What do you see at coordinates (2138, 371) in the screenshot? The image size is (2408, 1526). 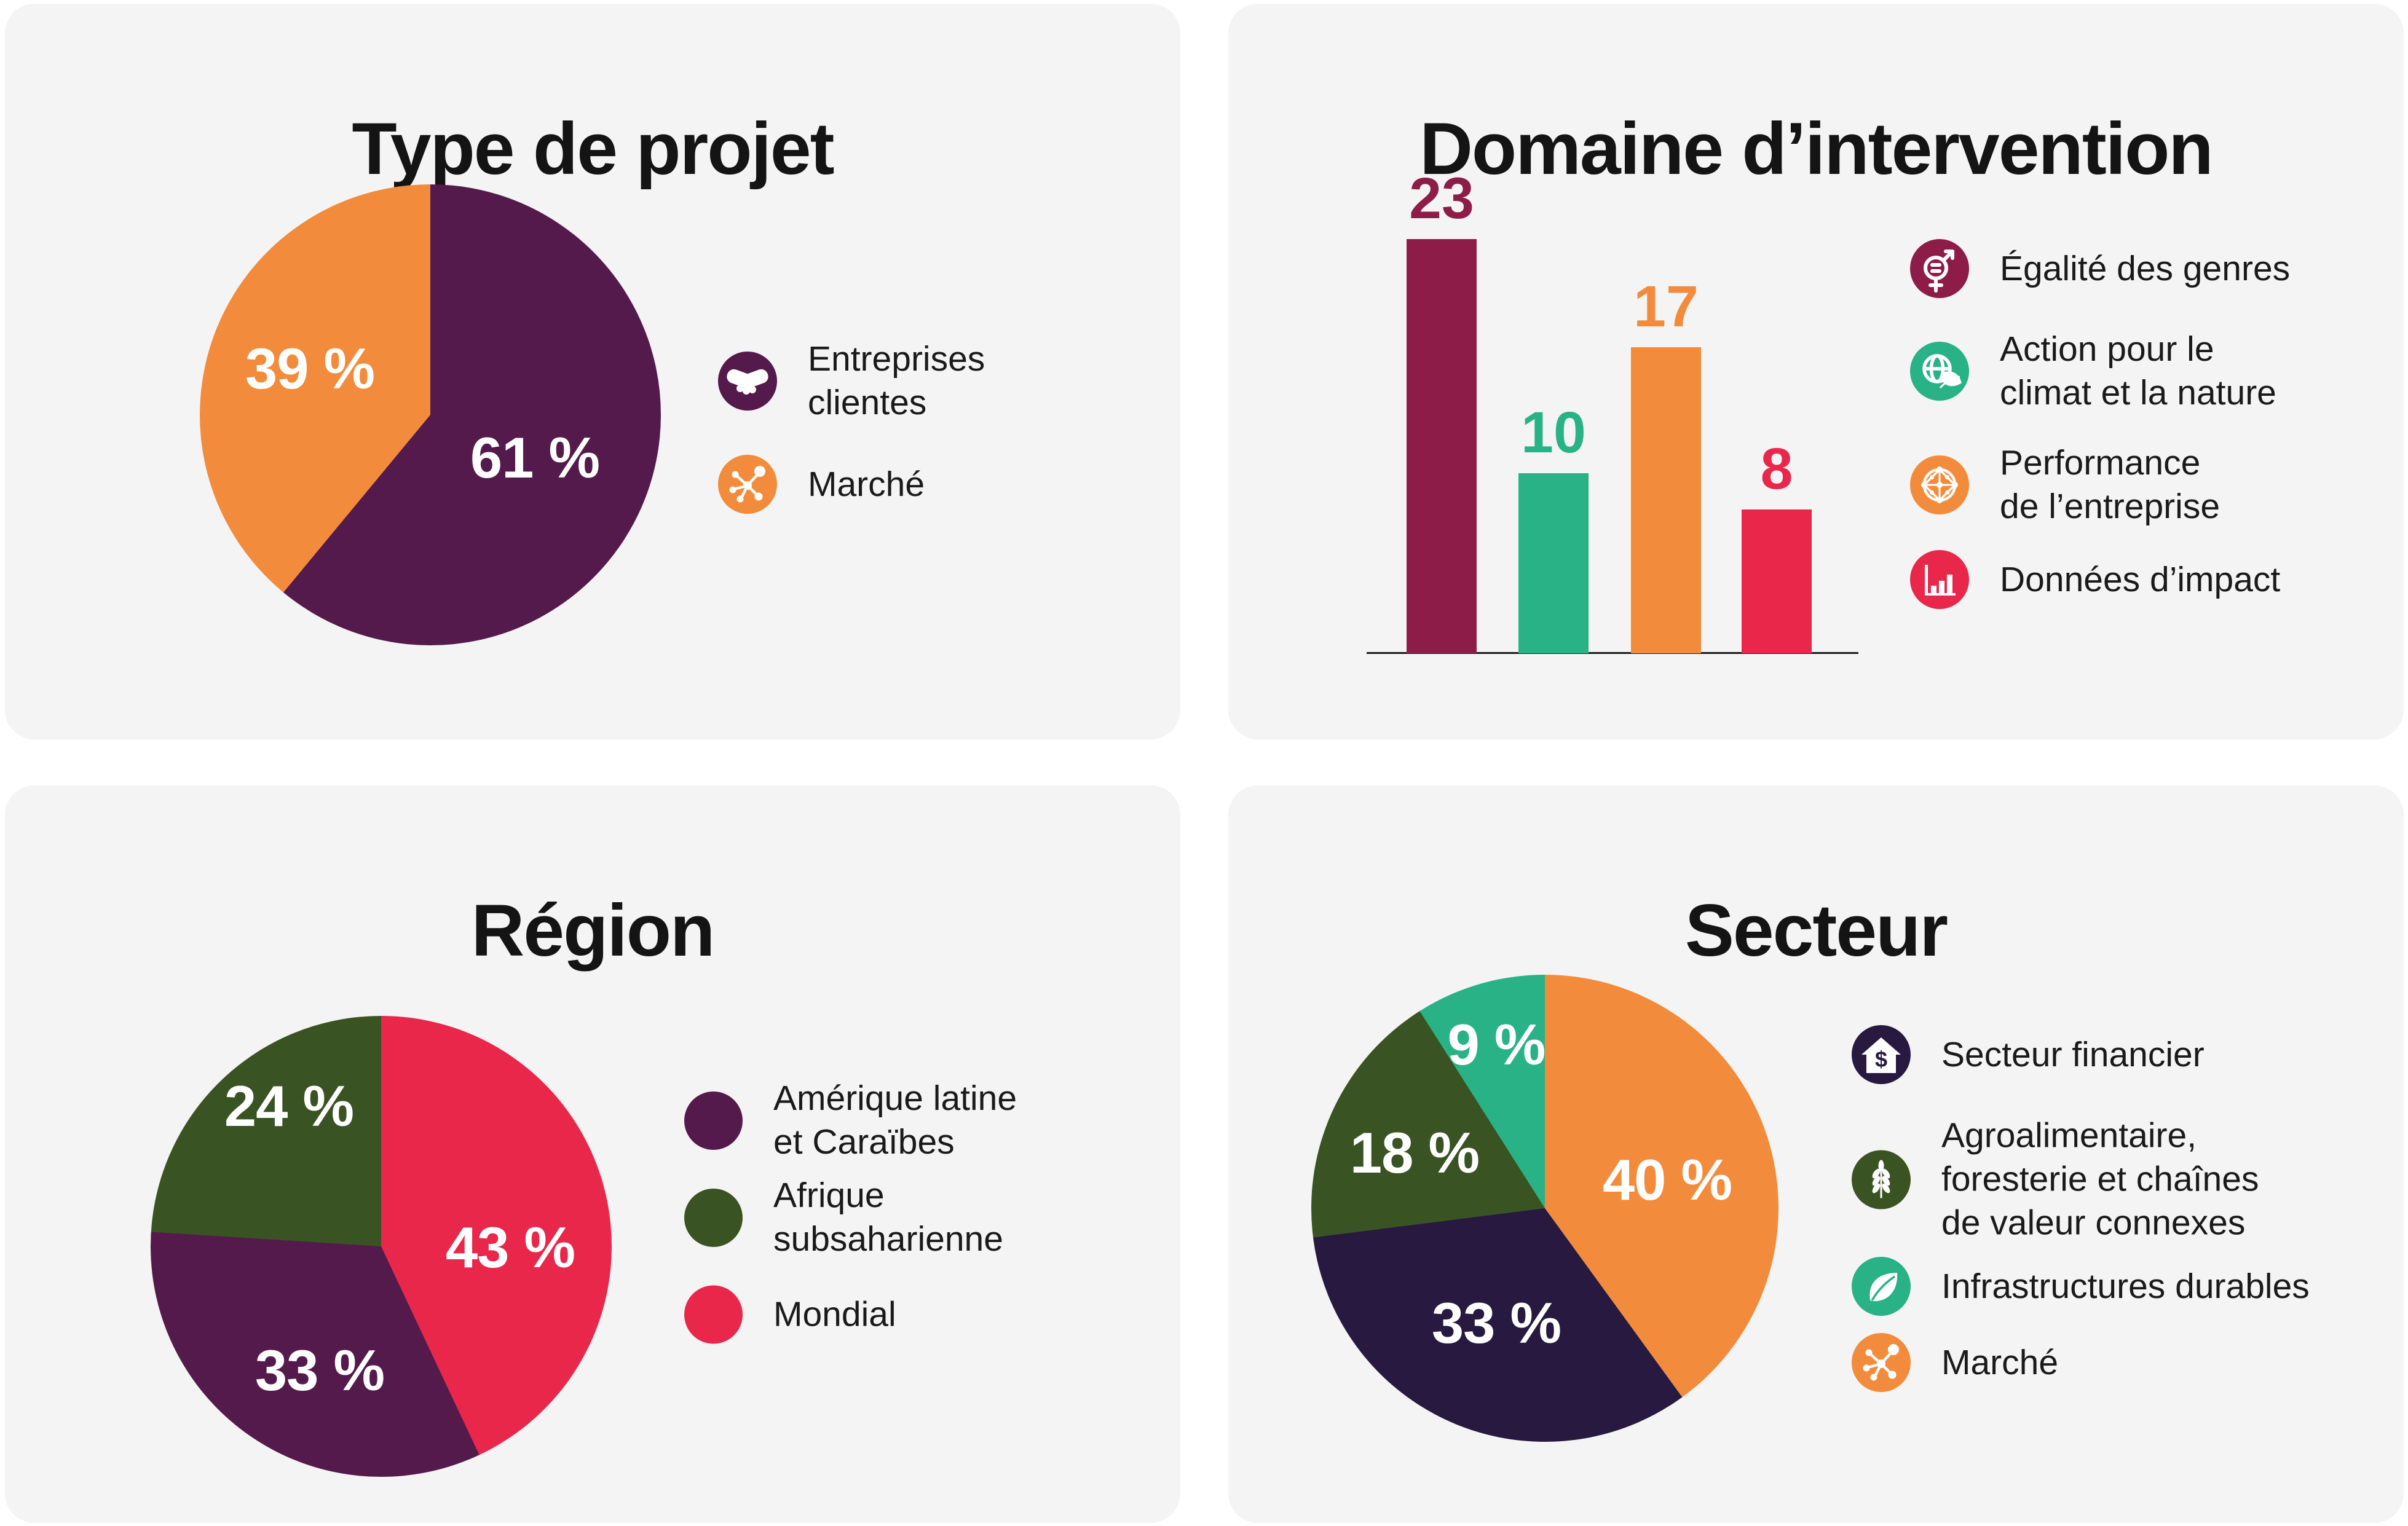 I see `legend-label: Action pour le climat et la nature` at bounding box center [2138, 371].